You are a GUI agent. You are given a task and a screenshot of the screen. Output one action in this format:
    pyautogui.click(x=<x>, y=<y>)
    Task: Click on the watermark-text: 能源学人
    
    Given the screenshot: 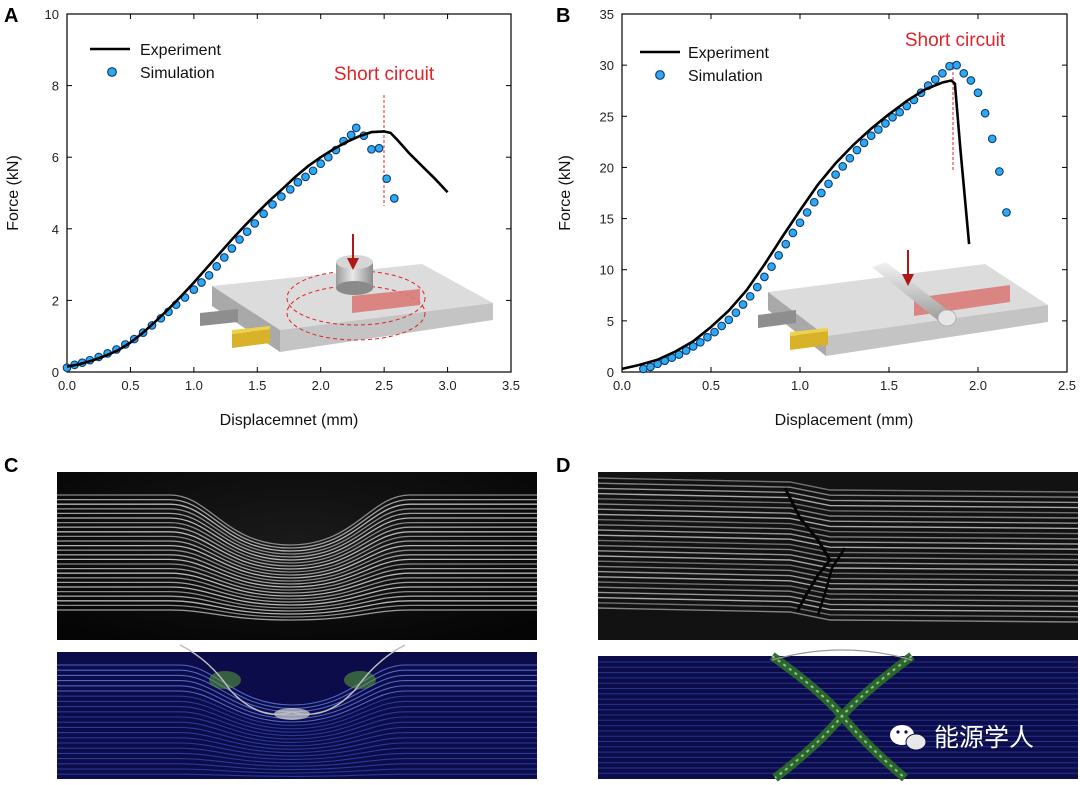 What is the action you would take?
    pyautogui.click(x=984, y=737)
    